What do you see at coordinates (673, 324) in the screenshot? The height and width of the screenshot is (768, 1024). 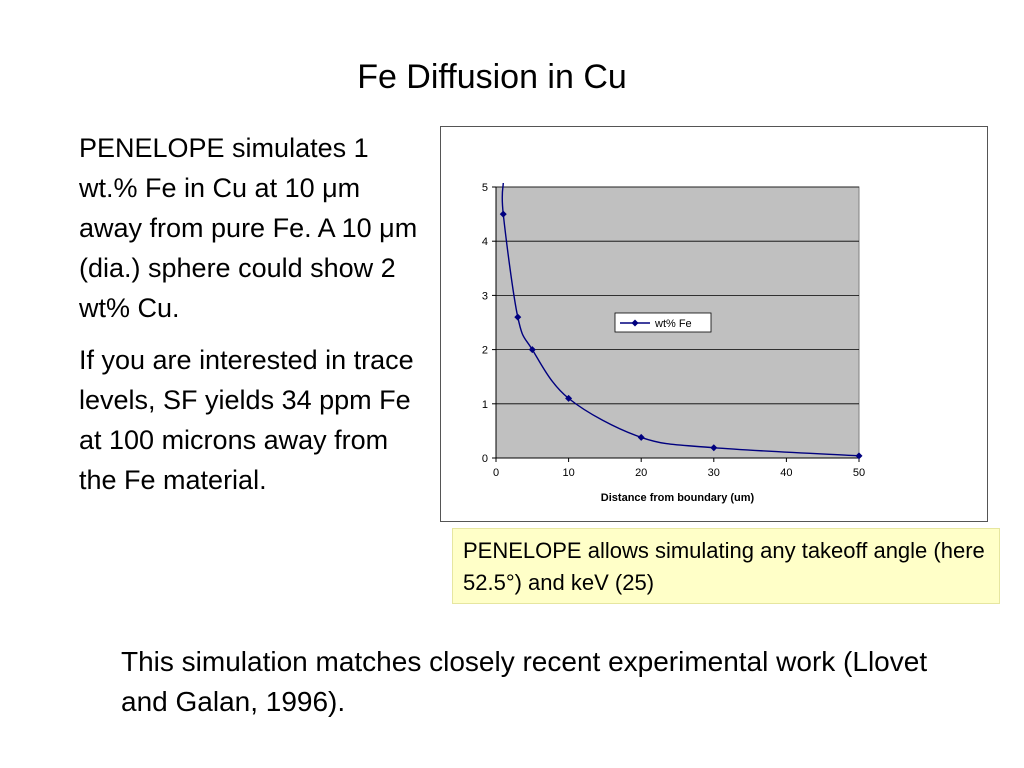 I see `legend-label: wt% Fe` at bounding box center [673, 324].